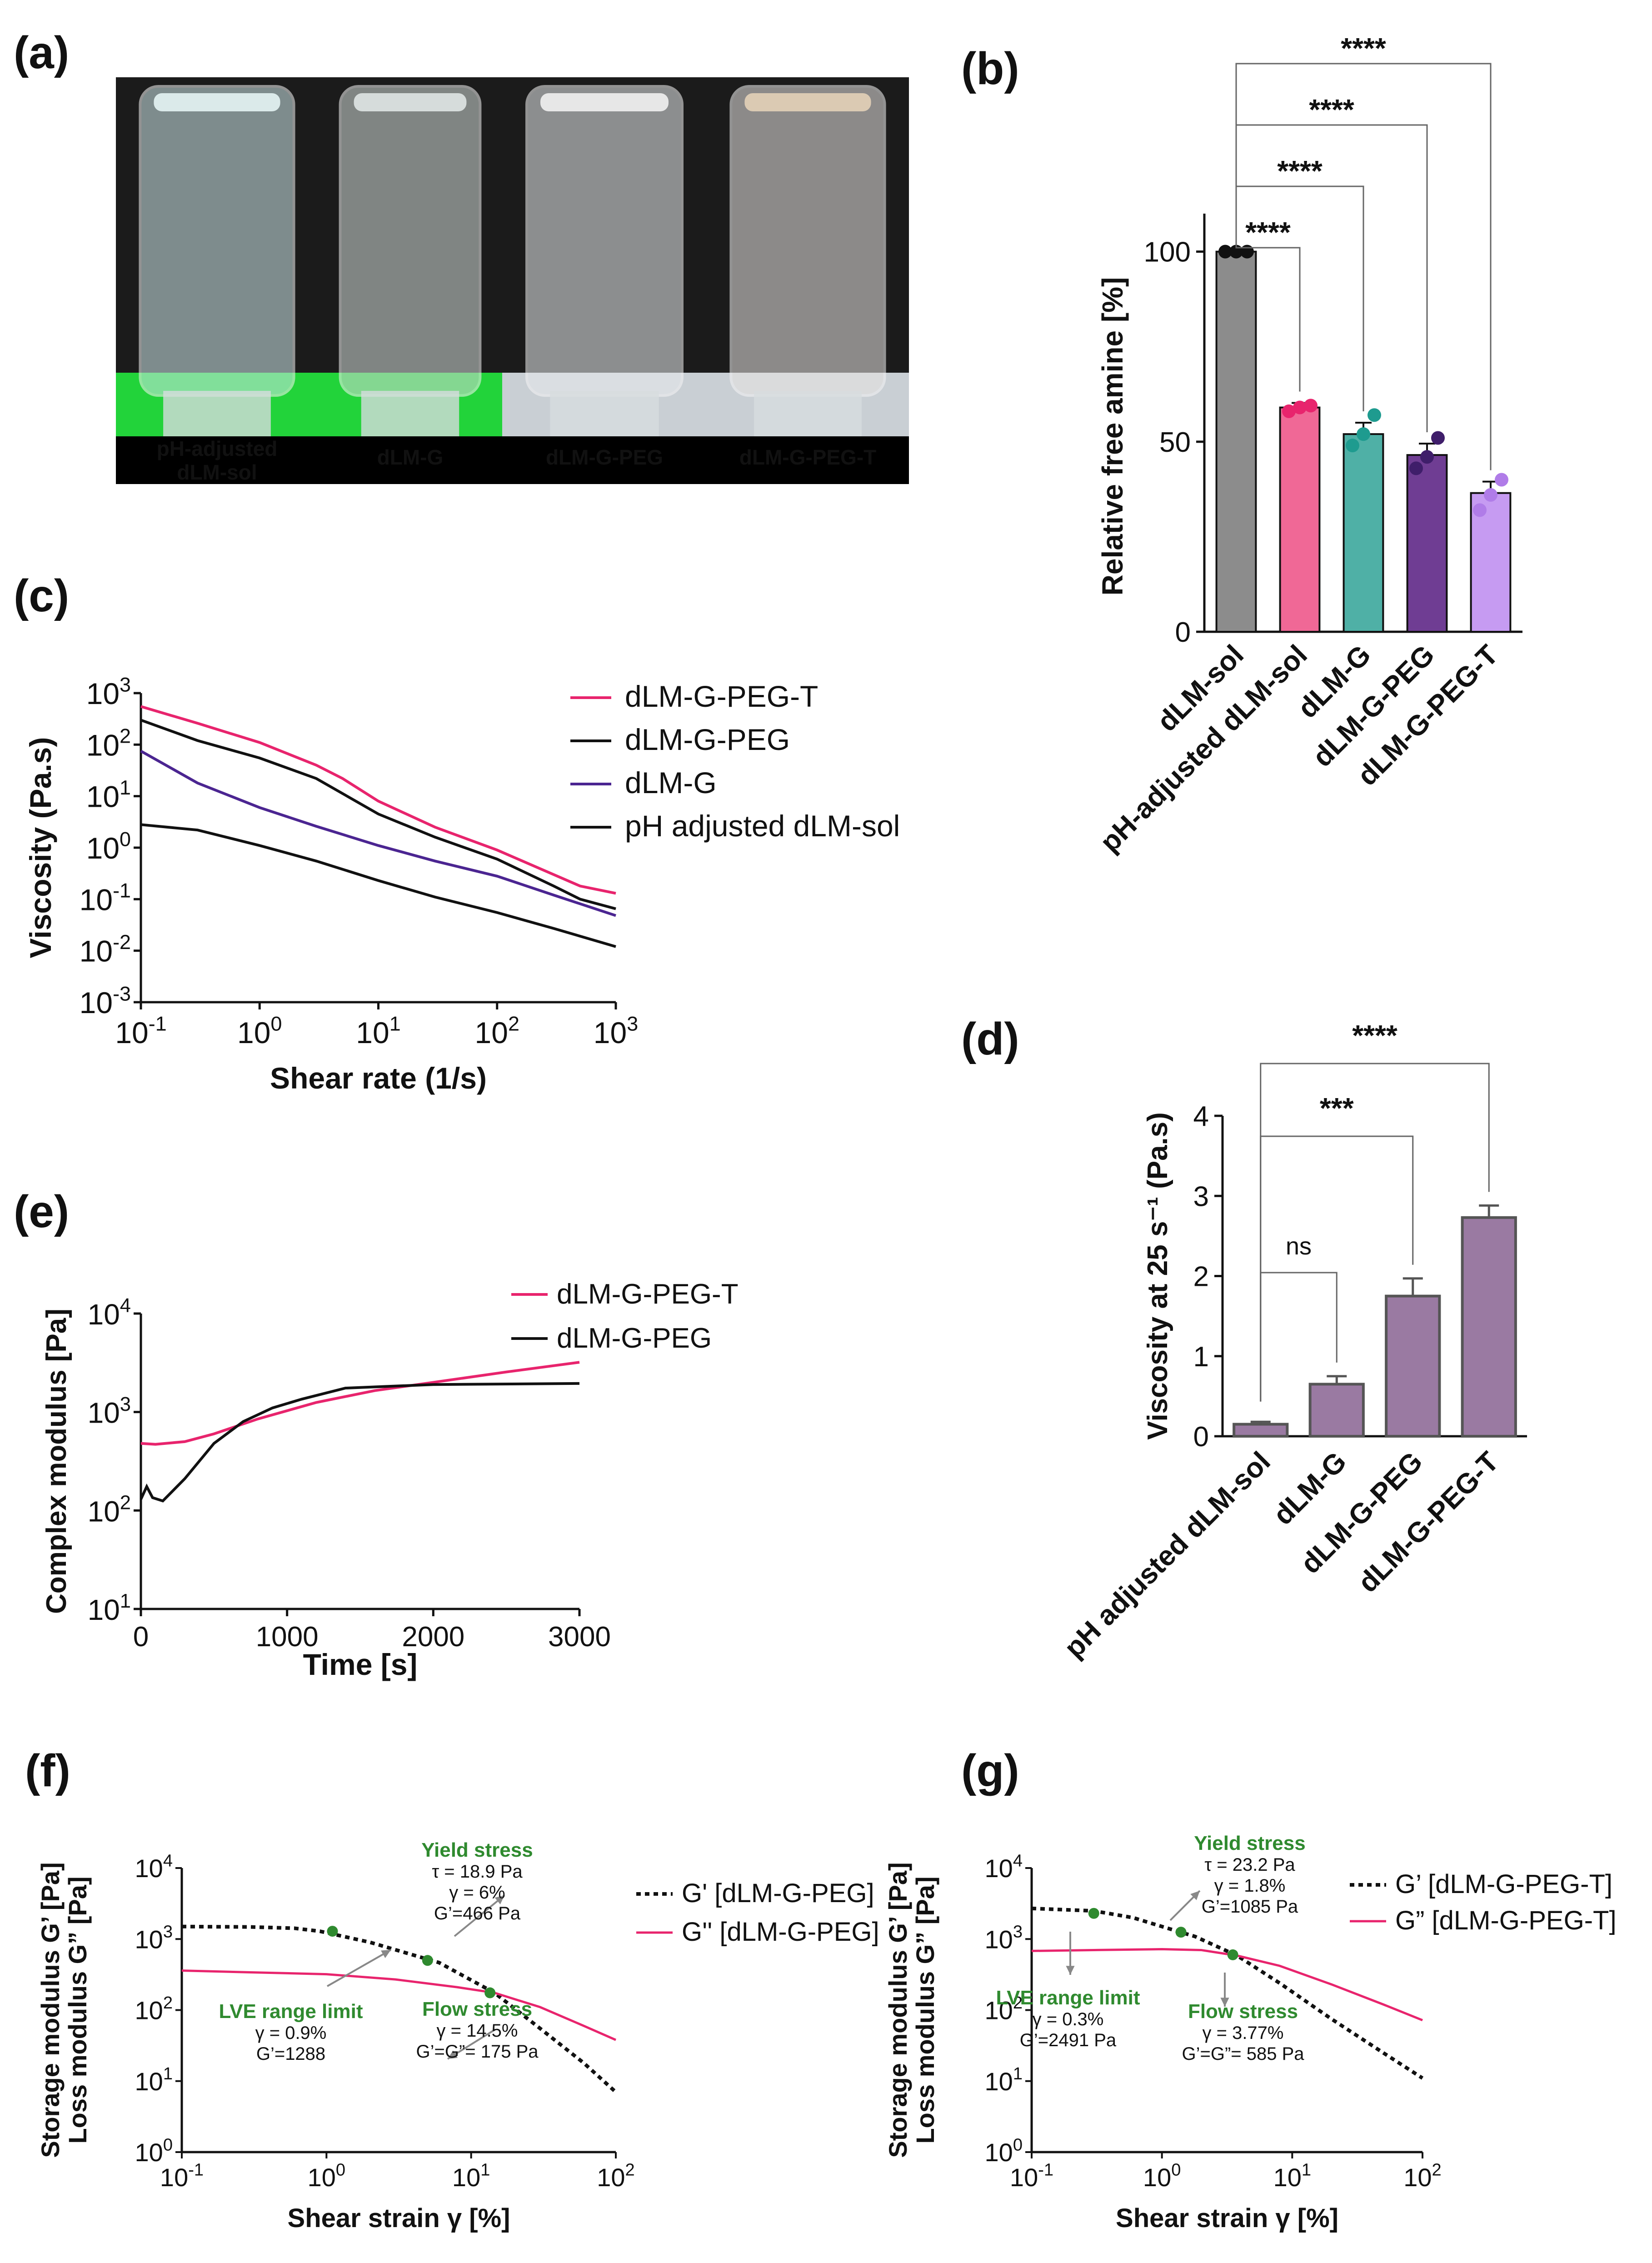 Image resolution: width=1652 pixels, height=2263 pixels. Describe the element at coordinates (433, 1637) in the screenshot. I see `e-xtick: 2000` at that location.